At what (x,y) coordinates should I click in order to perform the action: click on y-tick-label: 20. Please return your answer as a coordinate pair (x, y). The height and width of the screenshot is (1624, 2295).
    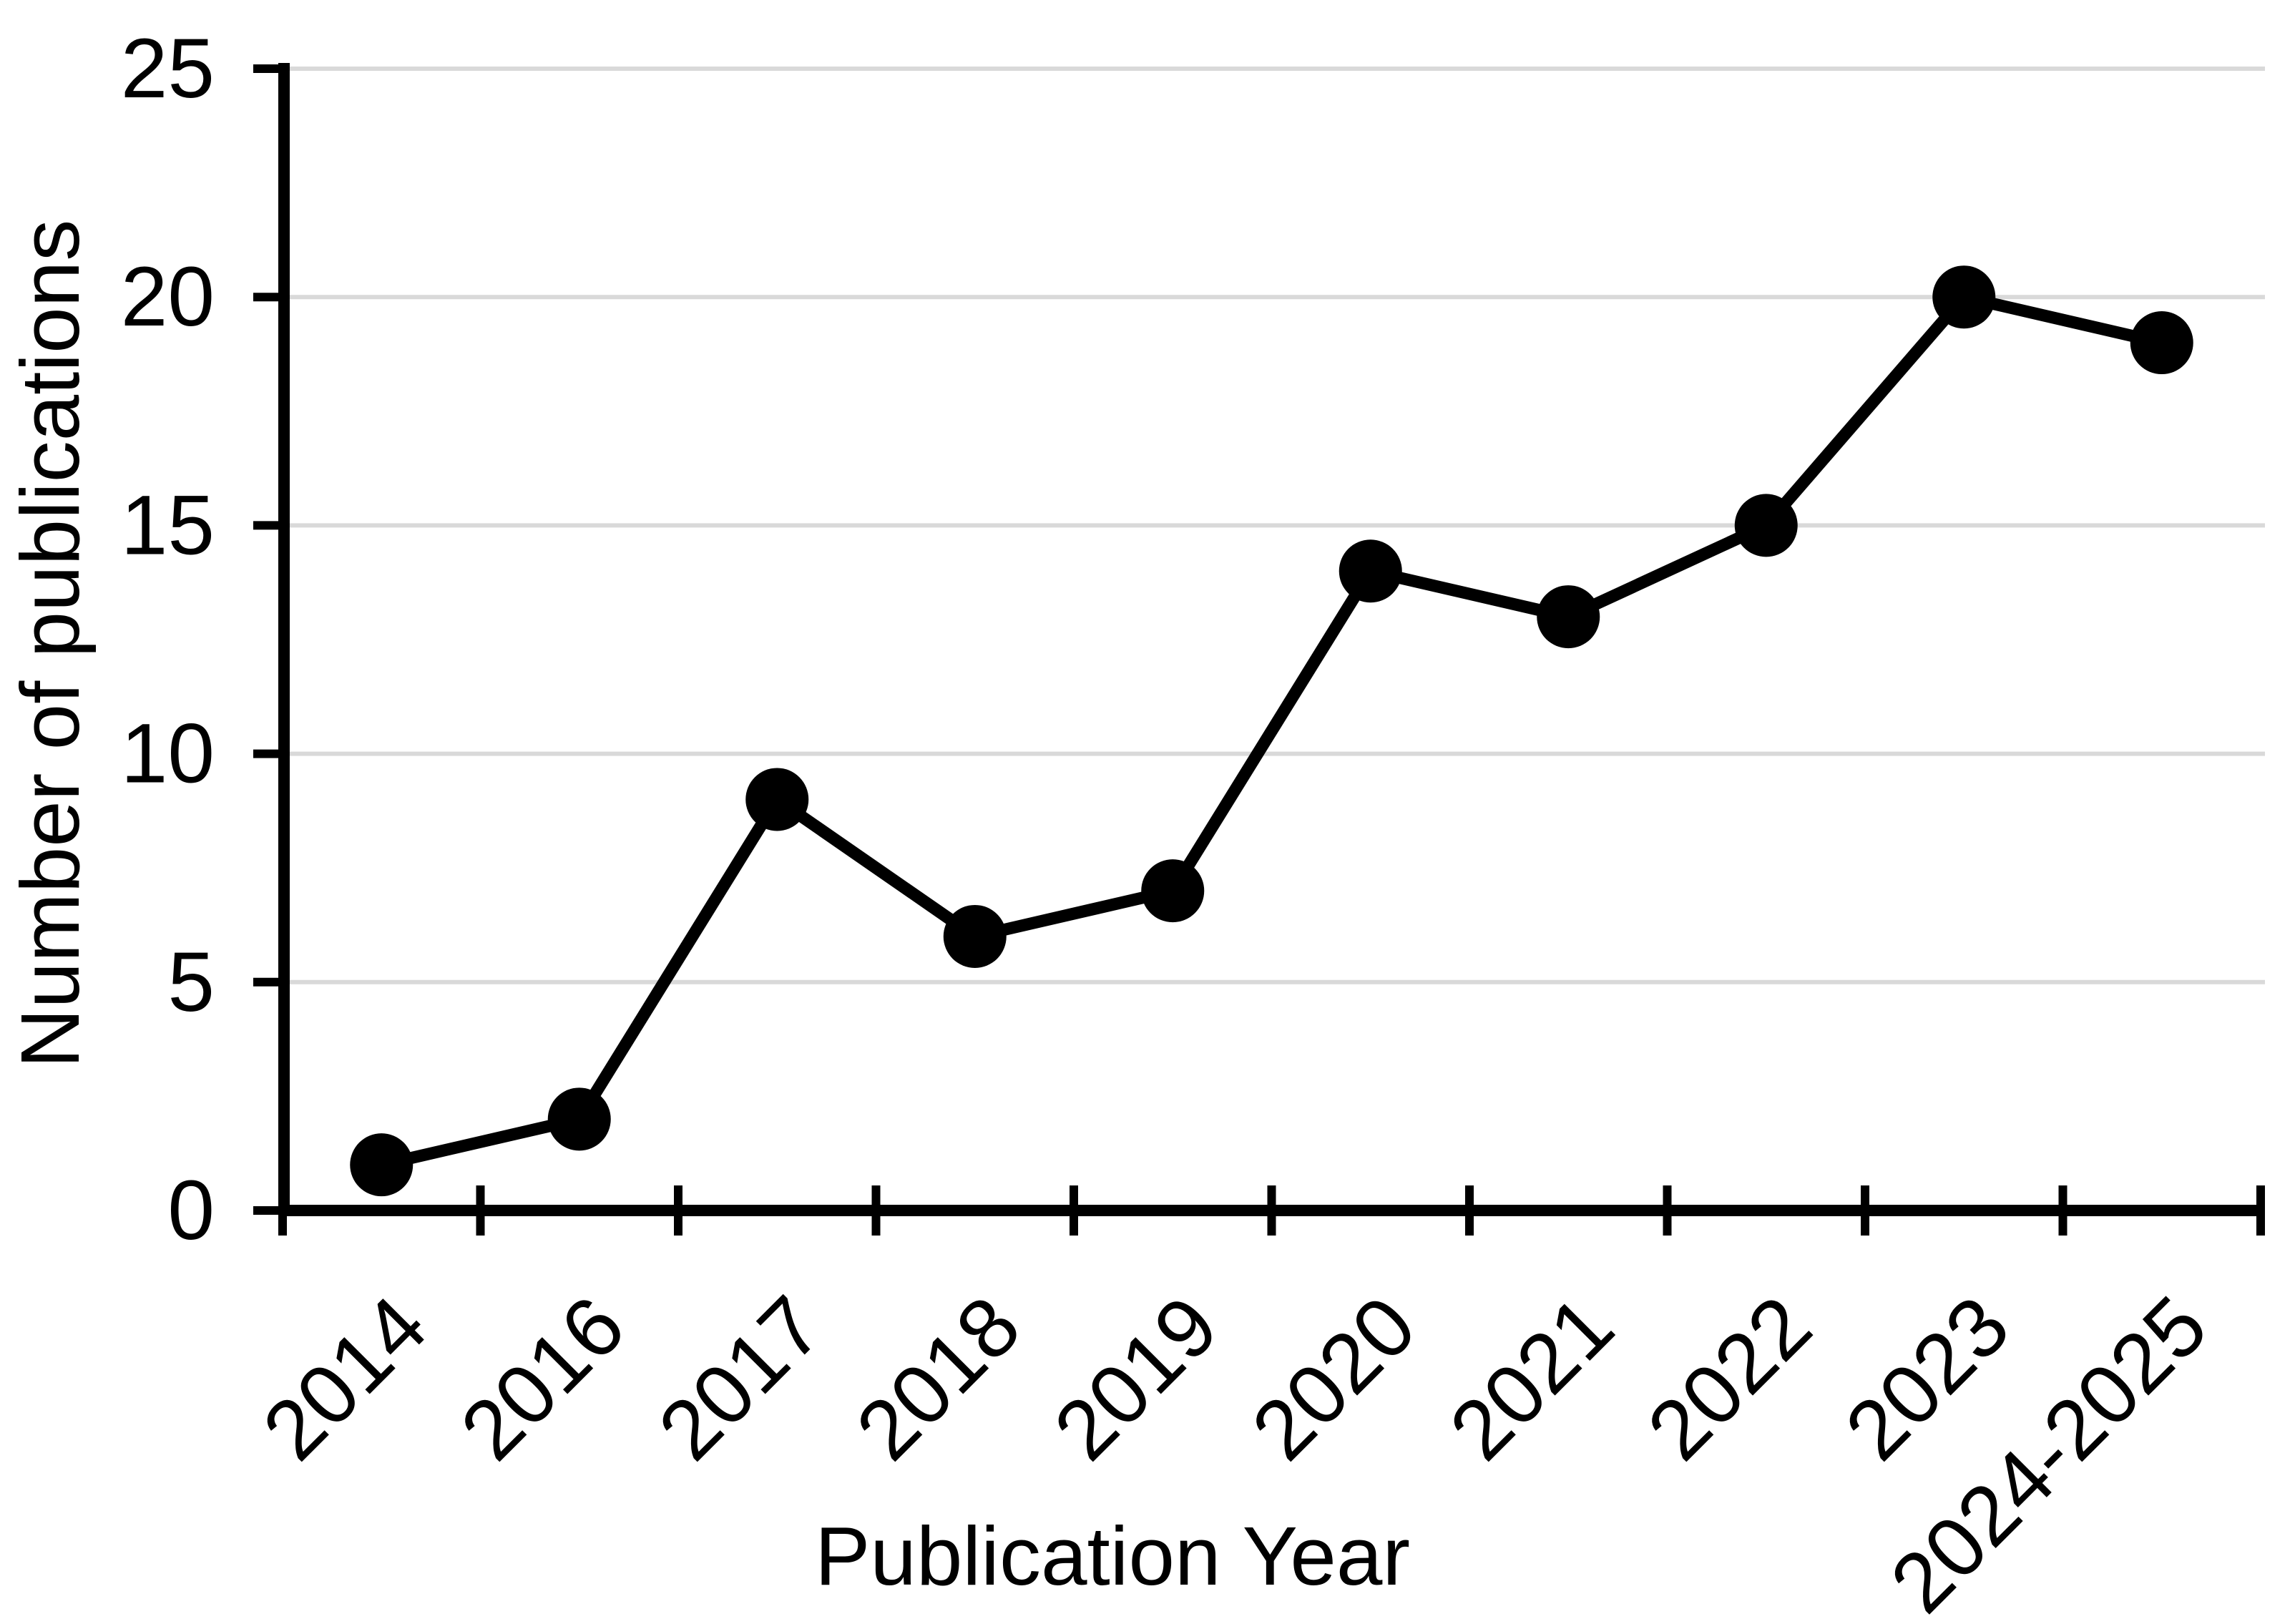
    Looking at the image, I should click on (168, 297).